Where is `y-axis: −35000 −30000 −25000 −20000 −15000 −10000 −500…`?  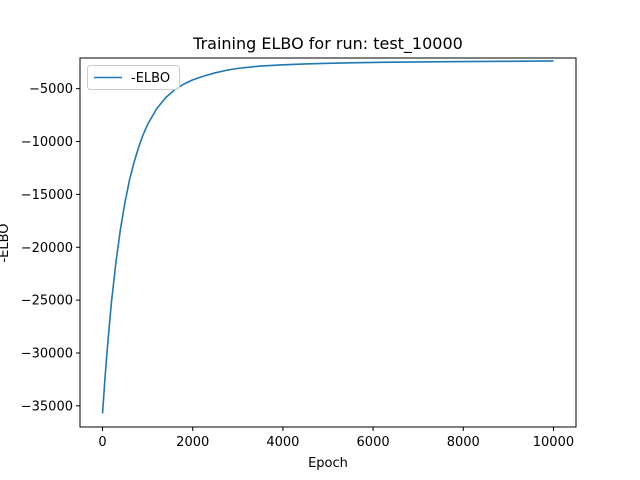
y-axis: −35000 −30000 −25000 −20000 −15000 −10000 −500… is located at coordinates (50, 248).